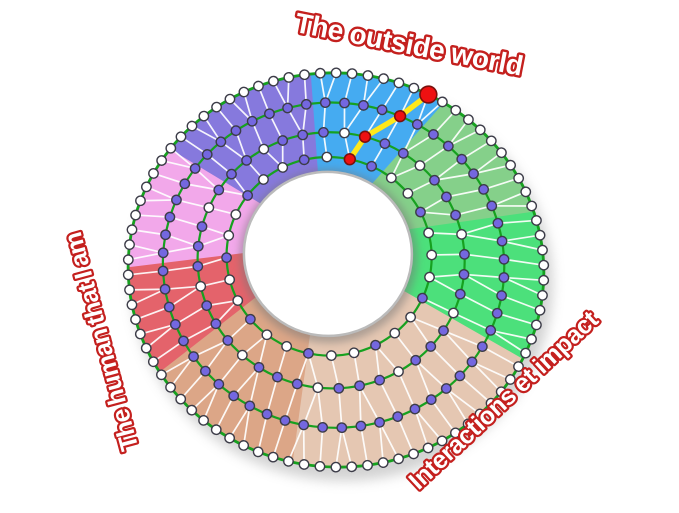  Describe the element at coordinates (472, 277) in the screenshot. I see `sector-green-bright` at that location.